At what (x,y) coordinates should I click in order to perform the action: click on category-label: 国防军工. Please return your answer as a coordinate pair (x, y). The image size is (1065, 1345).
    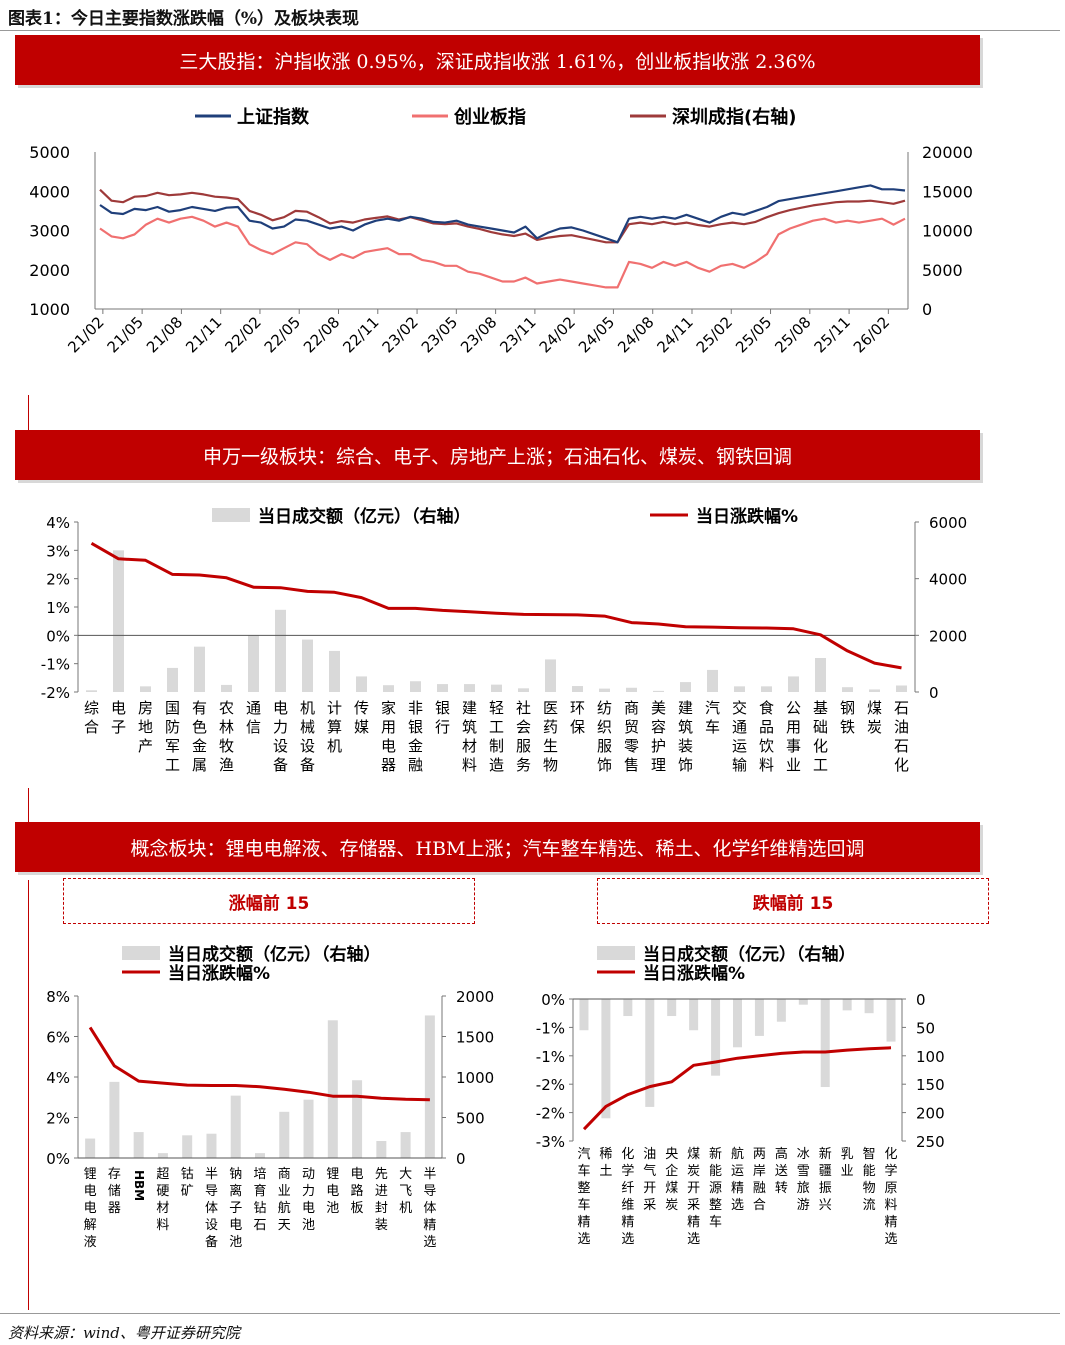
    Looking at the image, I should click on (172, 736).